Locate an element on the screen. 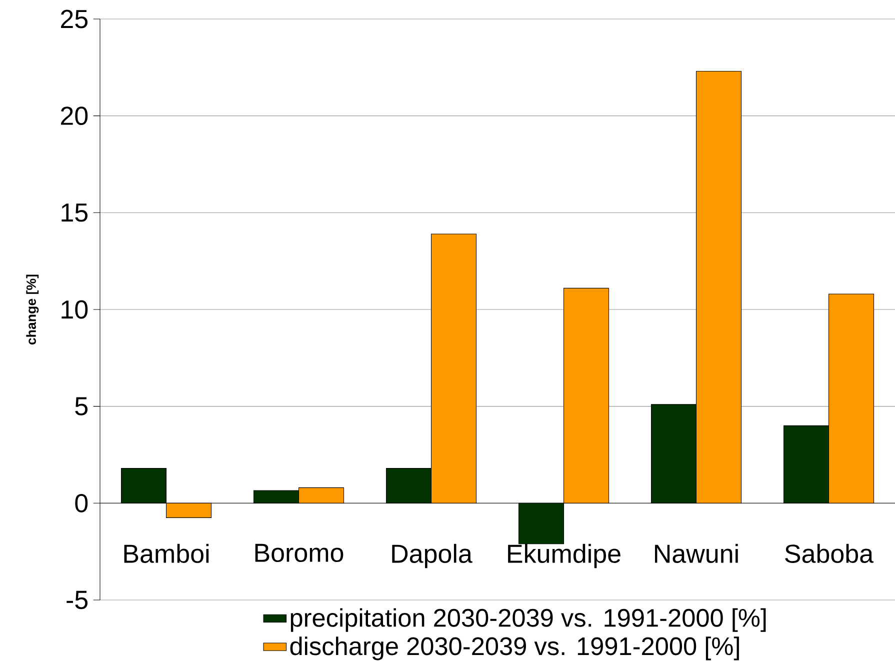  y-axis-title: change [%] is located at coordinates (32, 309).